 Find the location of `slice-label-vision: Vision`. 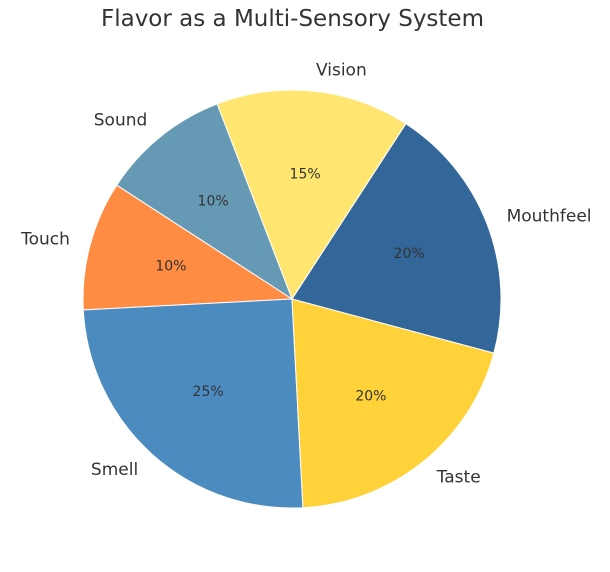

slice-label-vision: Vision is located at coordinates (341, 70).